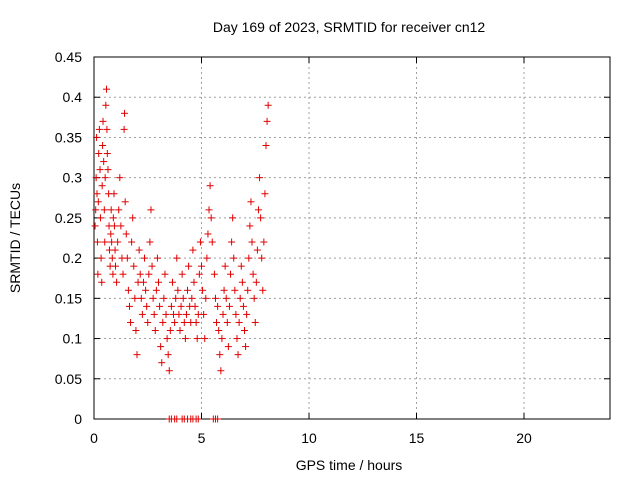 This screenshot has width=640, height=480. I want to click on y-tick-label: 0.3, so click(73, 178).